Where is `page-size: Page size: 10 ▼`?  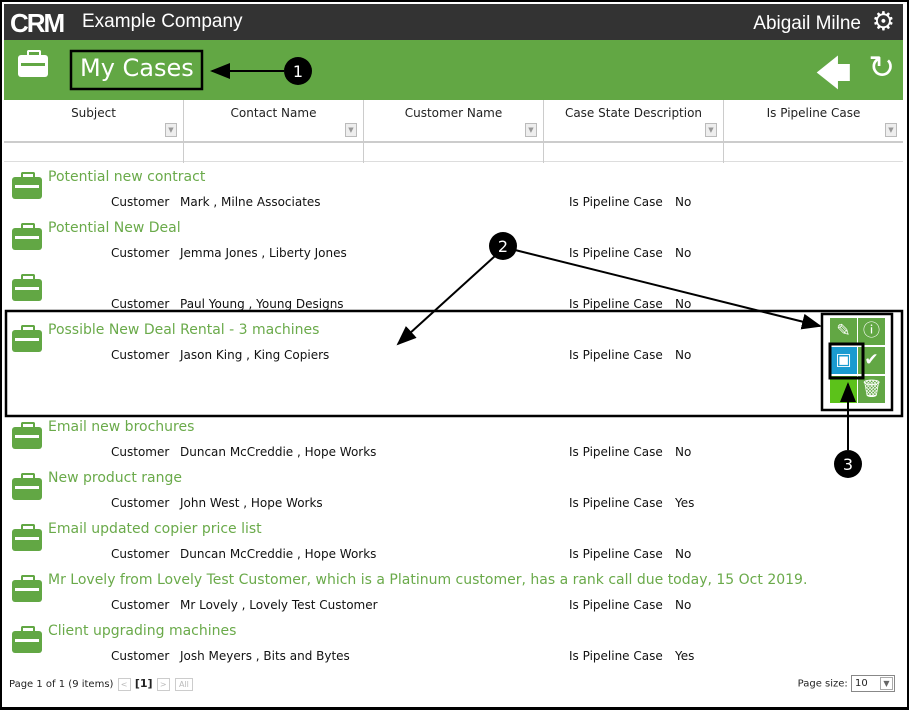 page-size: Page size: 10 ▼ is located at coordinates (846, 683).